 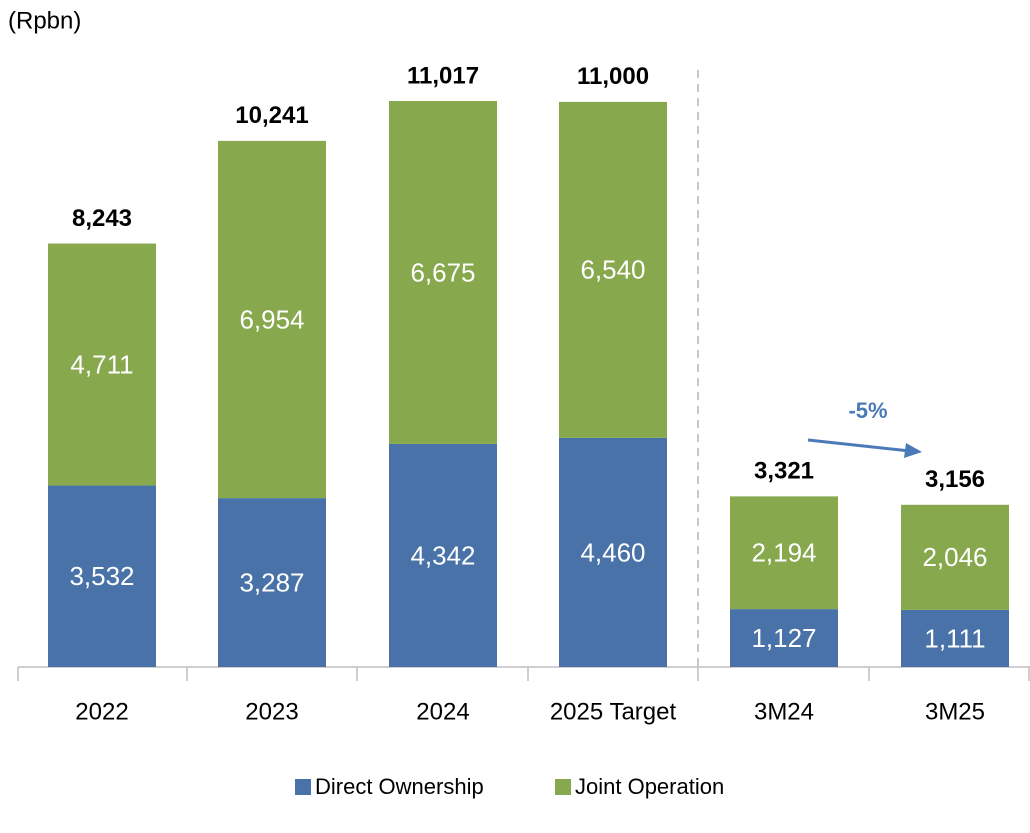 I want to click on unit-label: (Rpbn), so click(x=44, y=20).